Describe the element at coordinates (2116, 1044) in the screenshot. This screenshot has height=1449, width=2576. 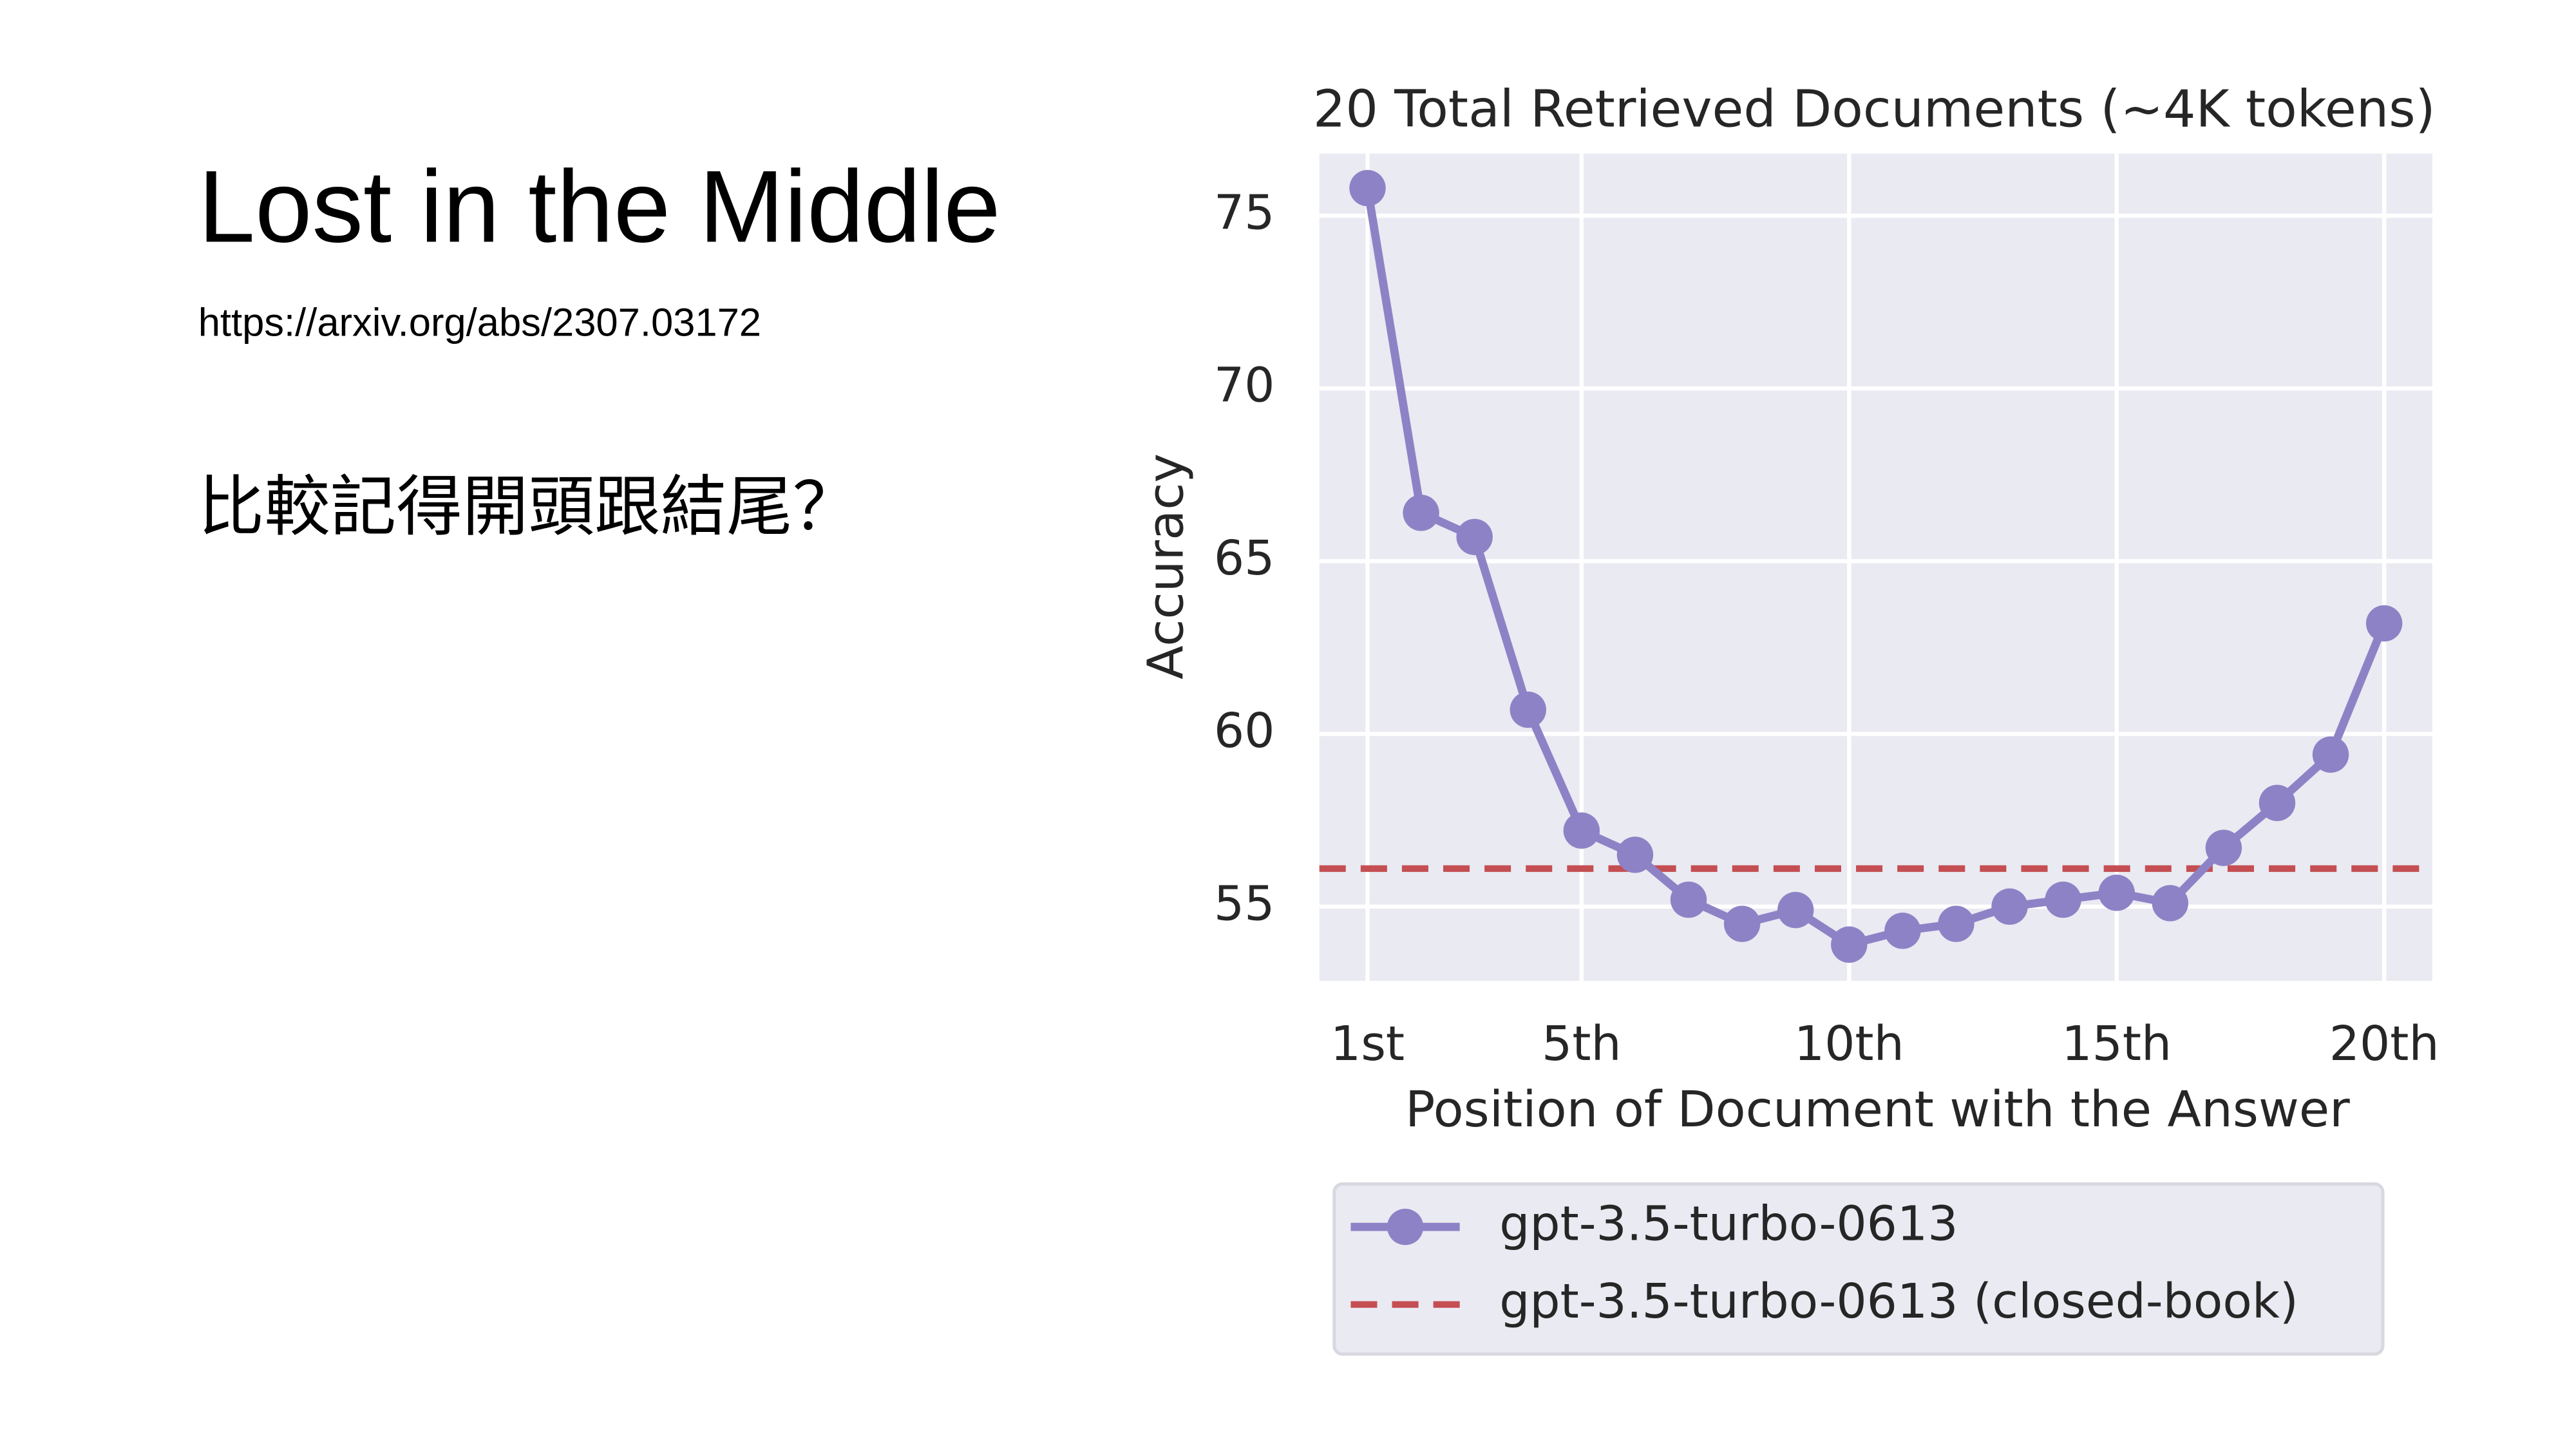
I see `x-tick-label: 15th` at that location.